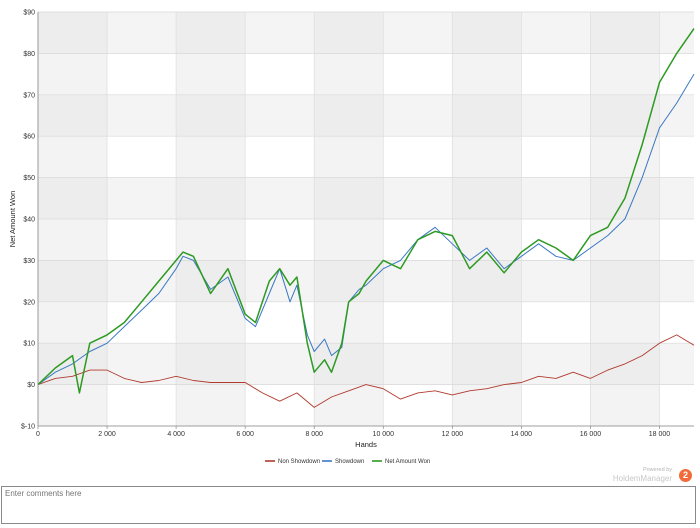 This screenshot has width=700, height=528. Describe the element at coordinates (29, 13) in the screenshot. I see `y-tick-label: $90` at that location.